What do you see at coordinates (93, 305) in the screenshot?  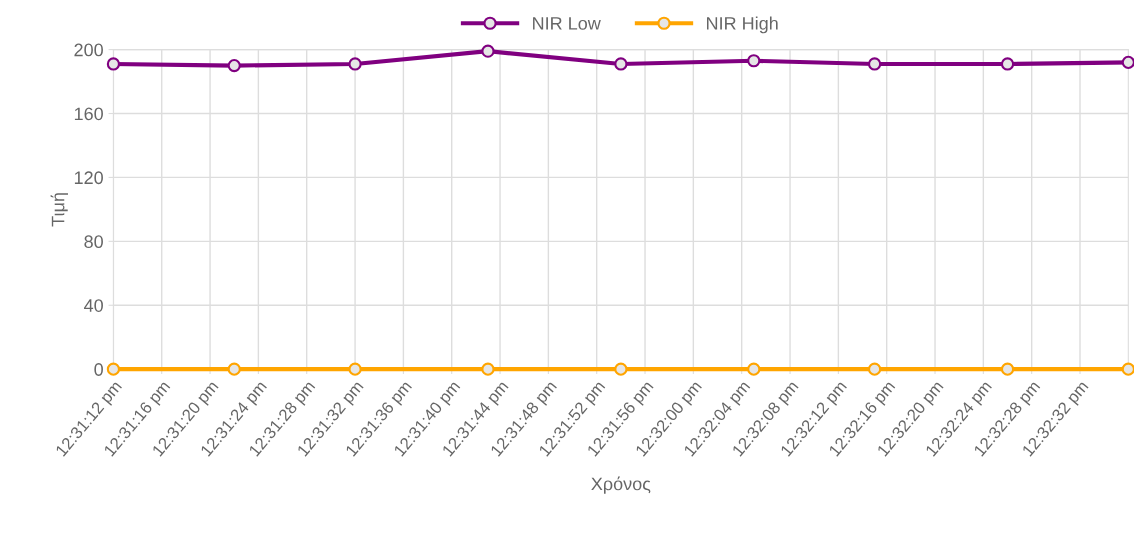 I see `y-tick-label: 40` at bounding box center [93, 305].